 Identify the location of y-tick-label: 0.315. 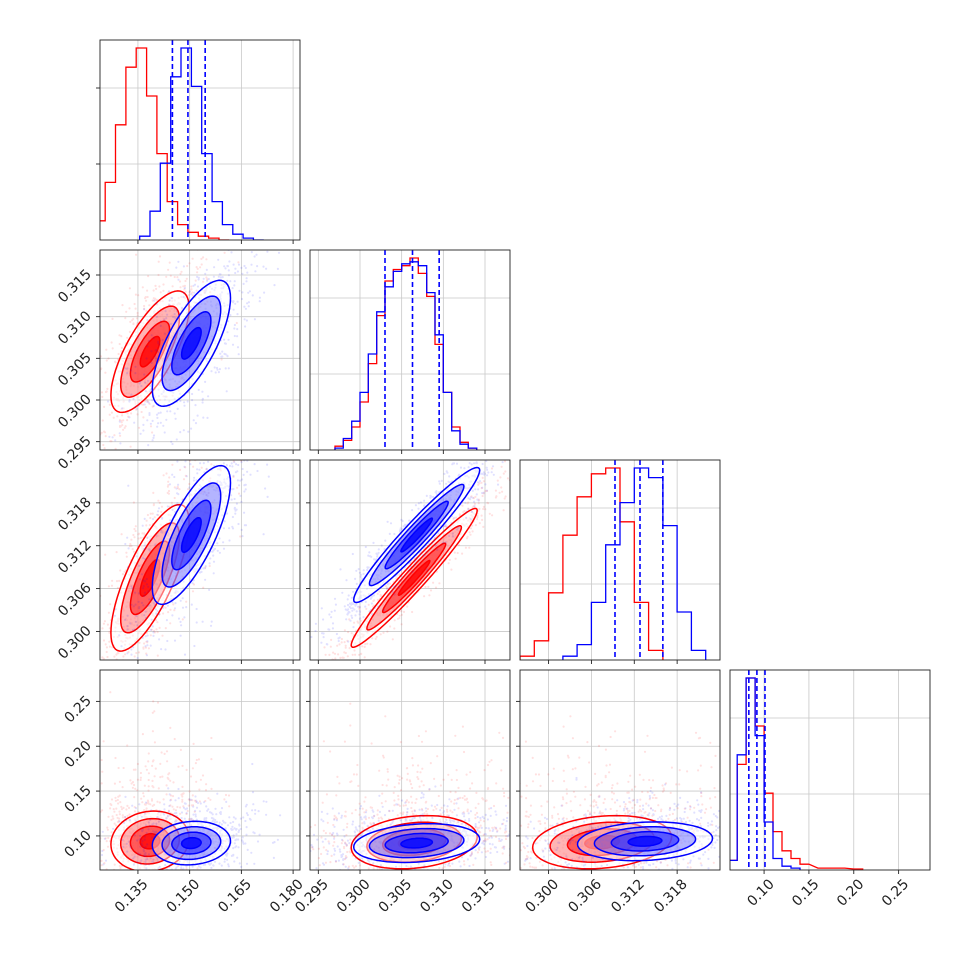
(75, 287).